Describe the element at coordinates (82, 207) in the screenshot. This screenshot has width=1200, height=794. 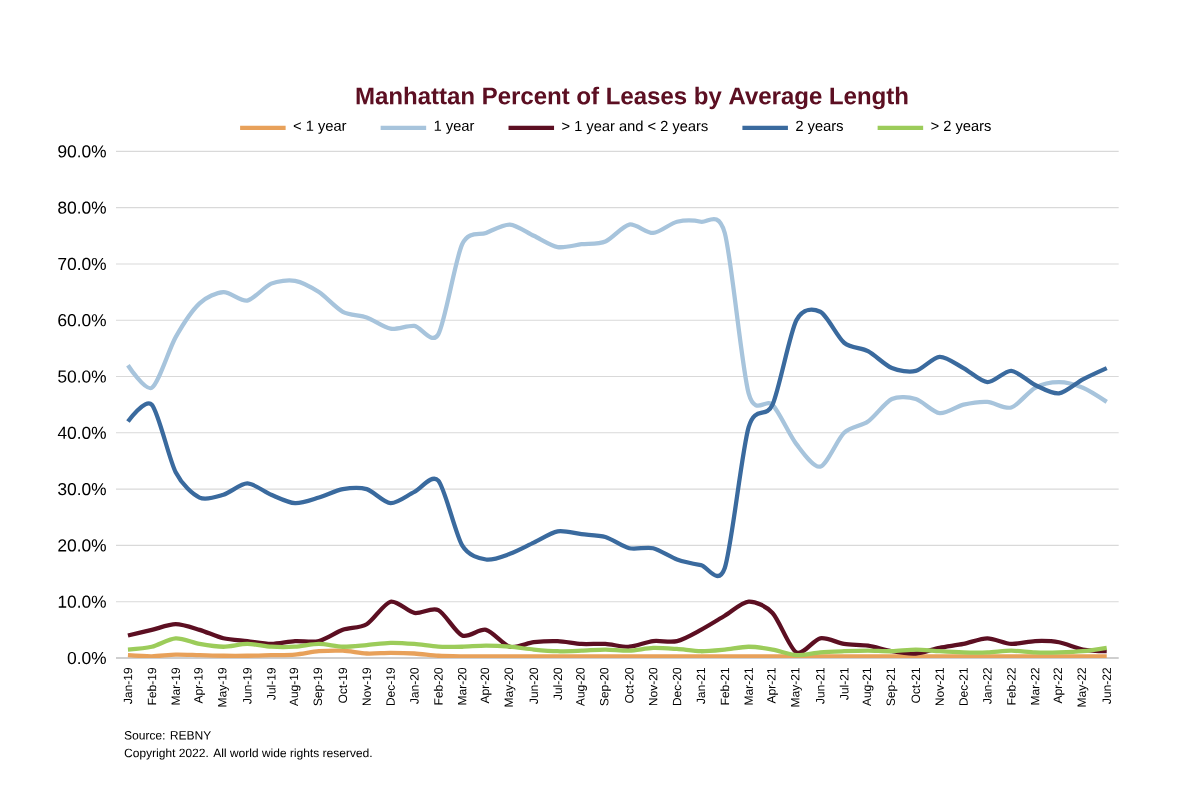
I see `y-tick-label: 80.0%` at that location.